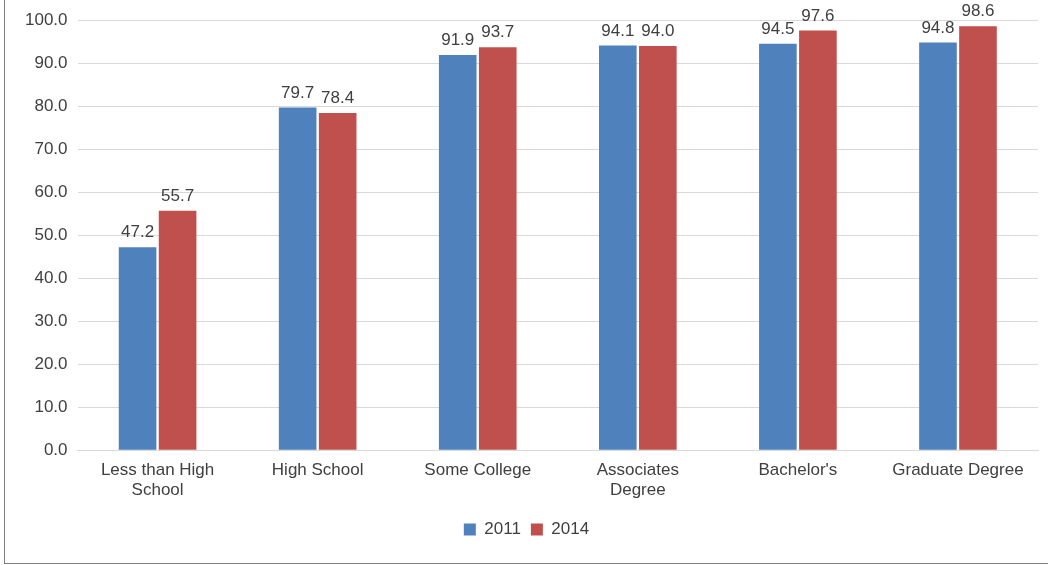 This screenshot has width=1049, height=565. I want to click on y-tick-label: 0.0, so click(55, 449).